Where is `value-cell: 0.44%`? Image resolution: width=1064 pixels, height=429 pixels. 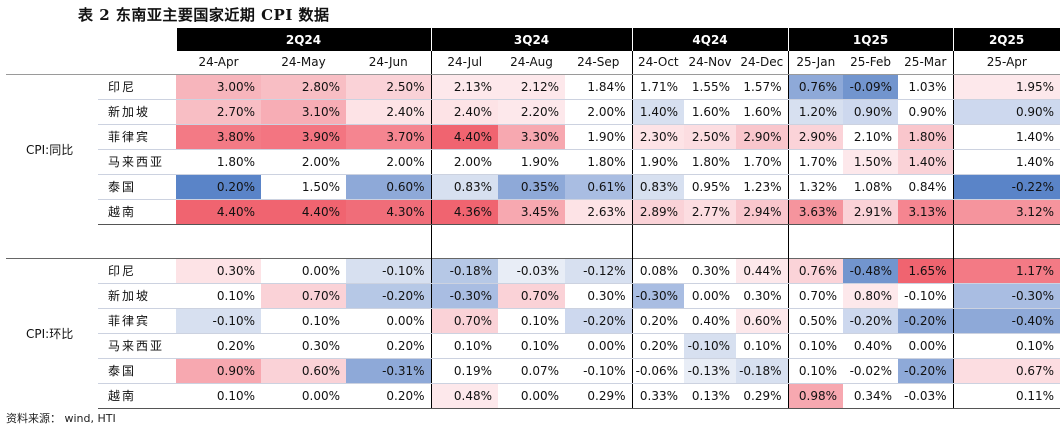 value-cell: 0.44% is located at coordinates (762, 270).